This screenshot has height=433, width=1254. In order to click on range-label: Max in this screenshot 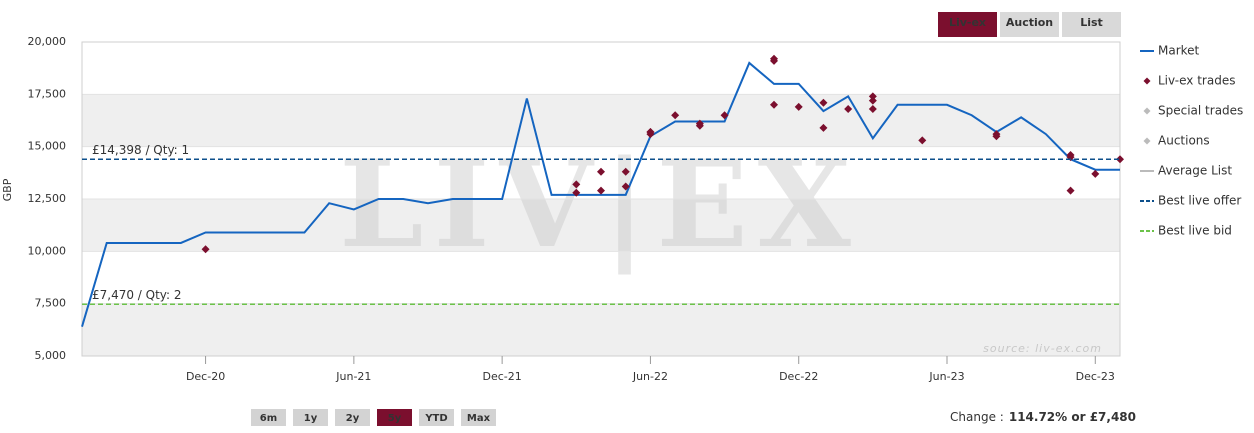, I will do `click(479, 418)`.